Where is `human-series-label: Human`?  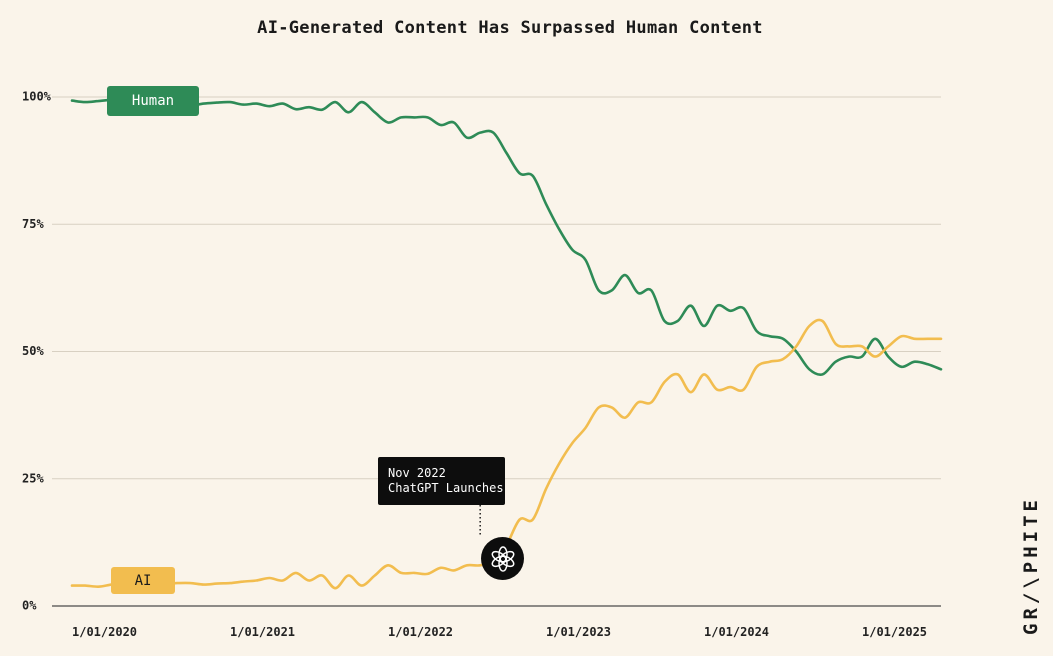 human-series-label: Human is located at coordinates (153, 101).